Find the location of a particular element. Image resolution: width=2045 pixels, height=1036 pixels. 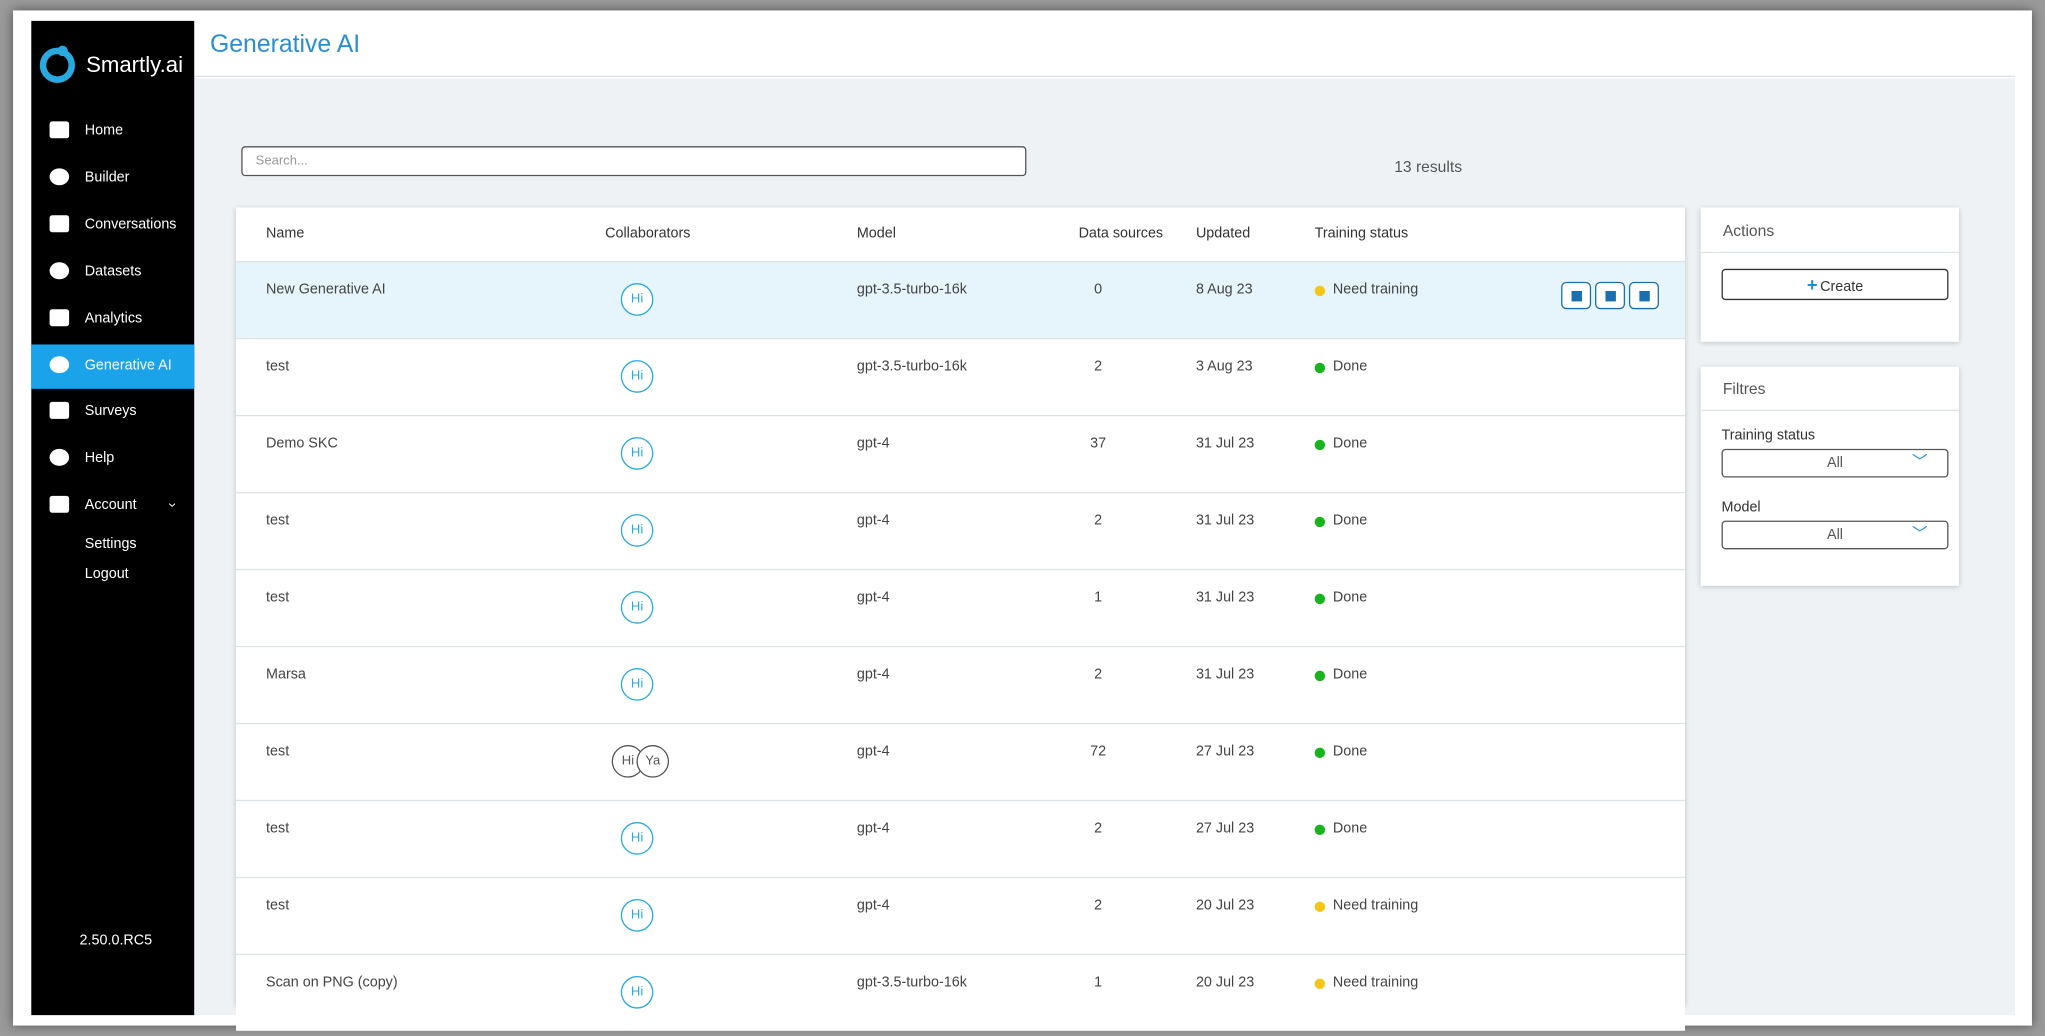

updated: 20 Jul 23 is located at coordinates (1225, 905).